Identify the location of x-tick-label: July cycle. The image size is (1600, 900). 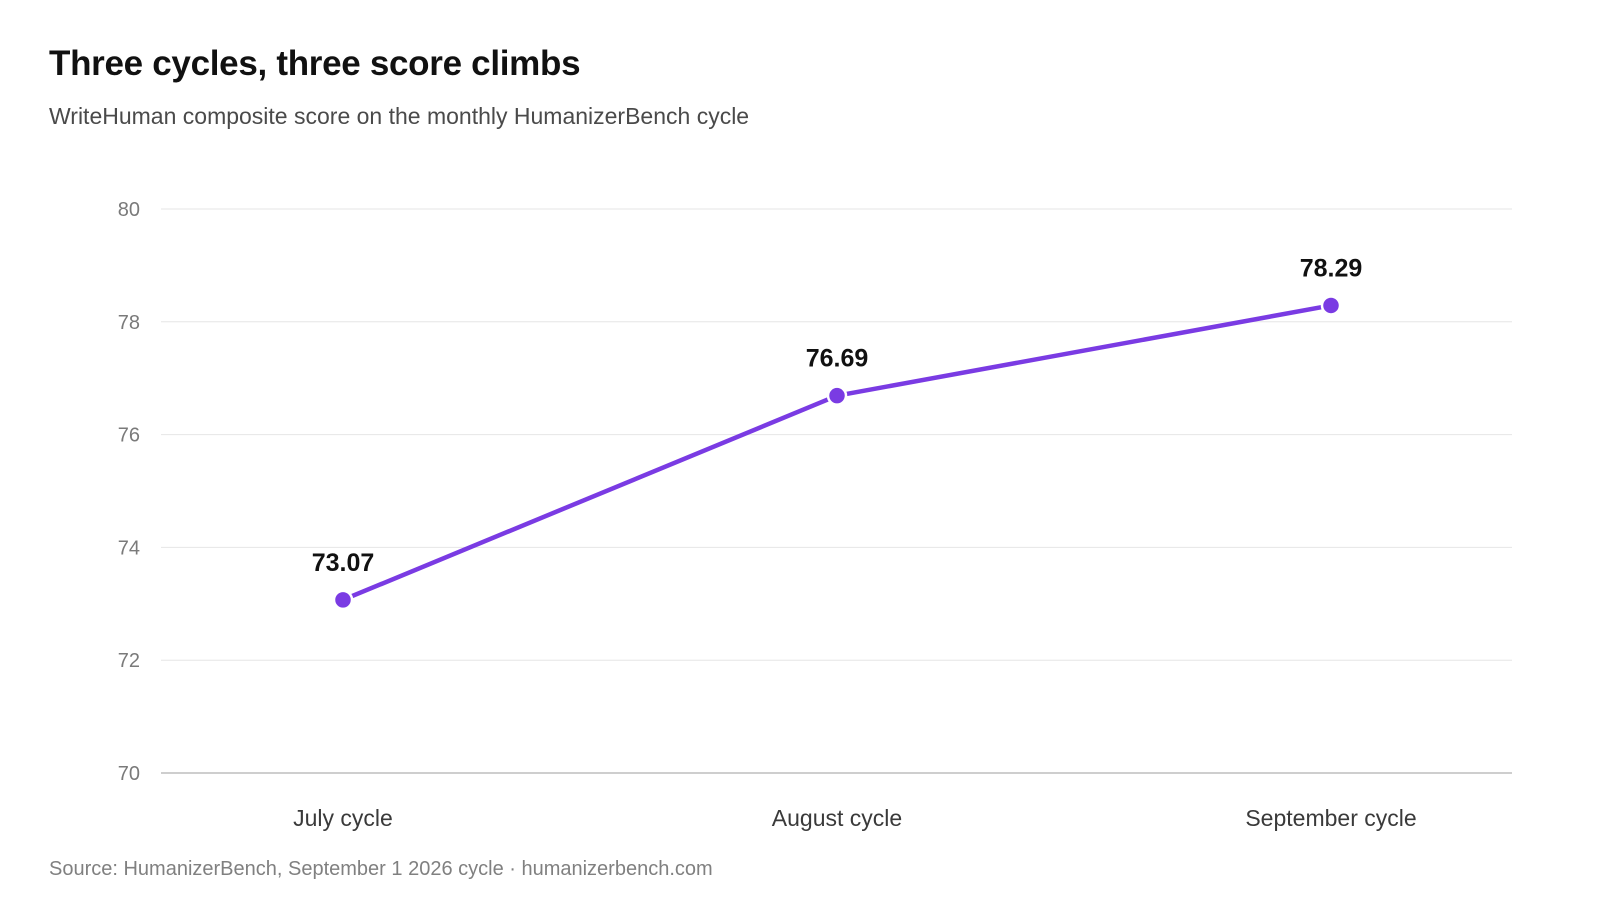
(343, 818).